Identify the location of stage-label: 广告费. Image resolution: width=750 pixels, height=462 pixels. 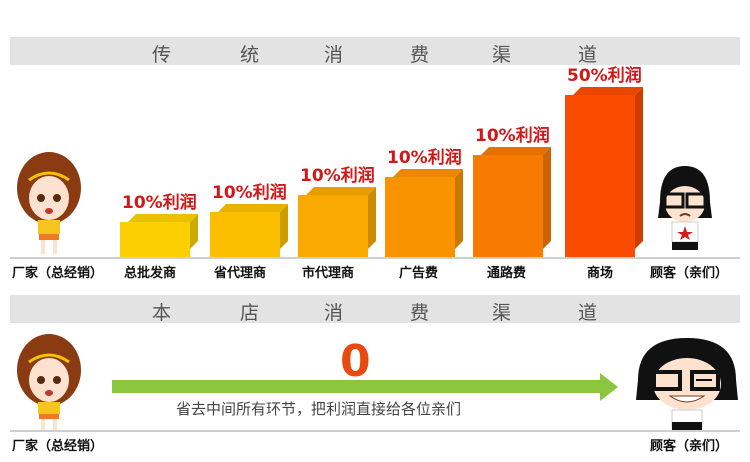
(419, 273).